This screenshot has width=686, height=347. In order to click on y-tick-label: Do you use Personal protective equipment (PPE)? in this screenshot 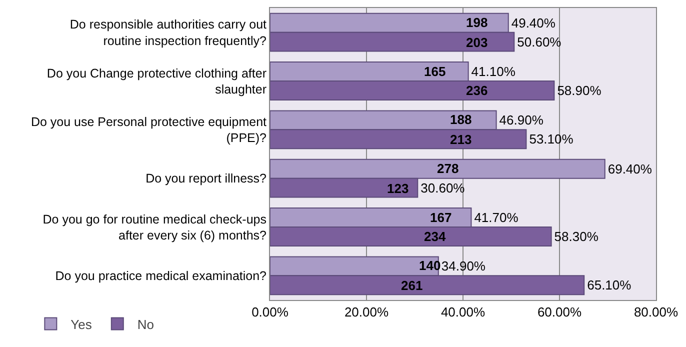, I will do `click(149, 130)`.